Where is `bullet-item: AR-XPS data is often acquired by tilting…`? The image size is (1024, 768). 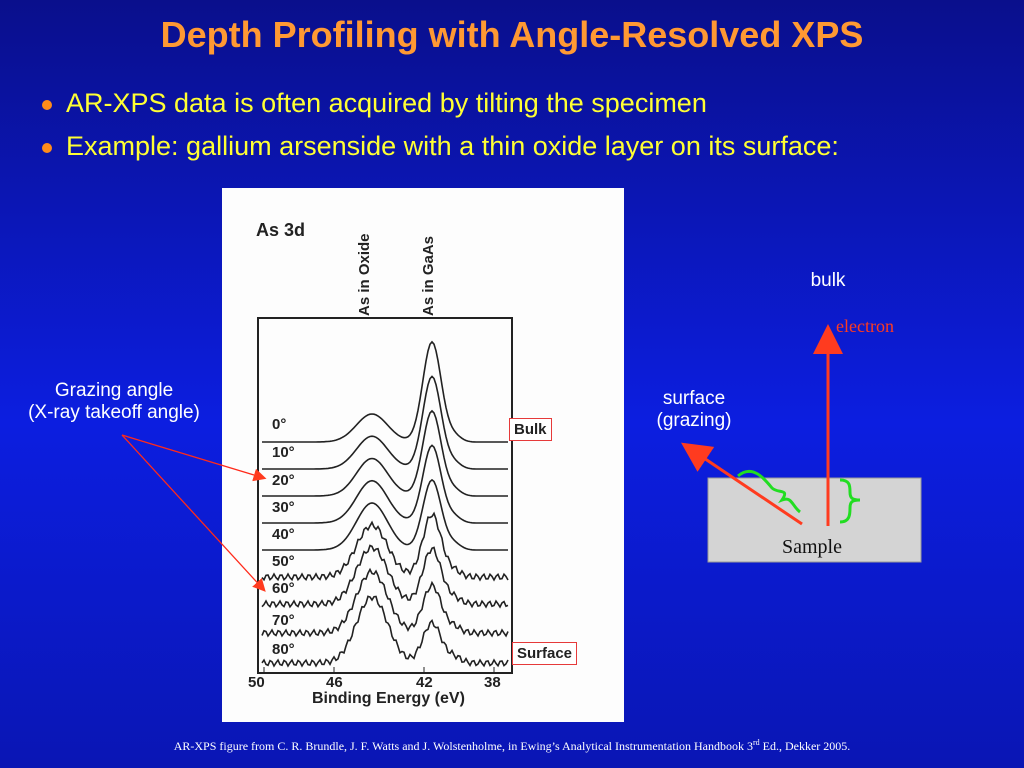
bullet-item: AR-XPS data is often acquired by tilting… is located at coordinates (438, 103).